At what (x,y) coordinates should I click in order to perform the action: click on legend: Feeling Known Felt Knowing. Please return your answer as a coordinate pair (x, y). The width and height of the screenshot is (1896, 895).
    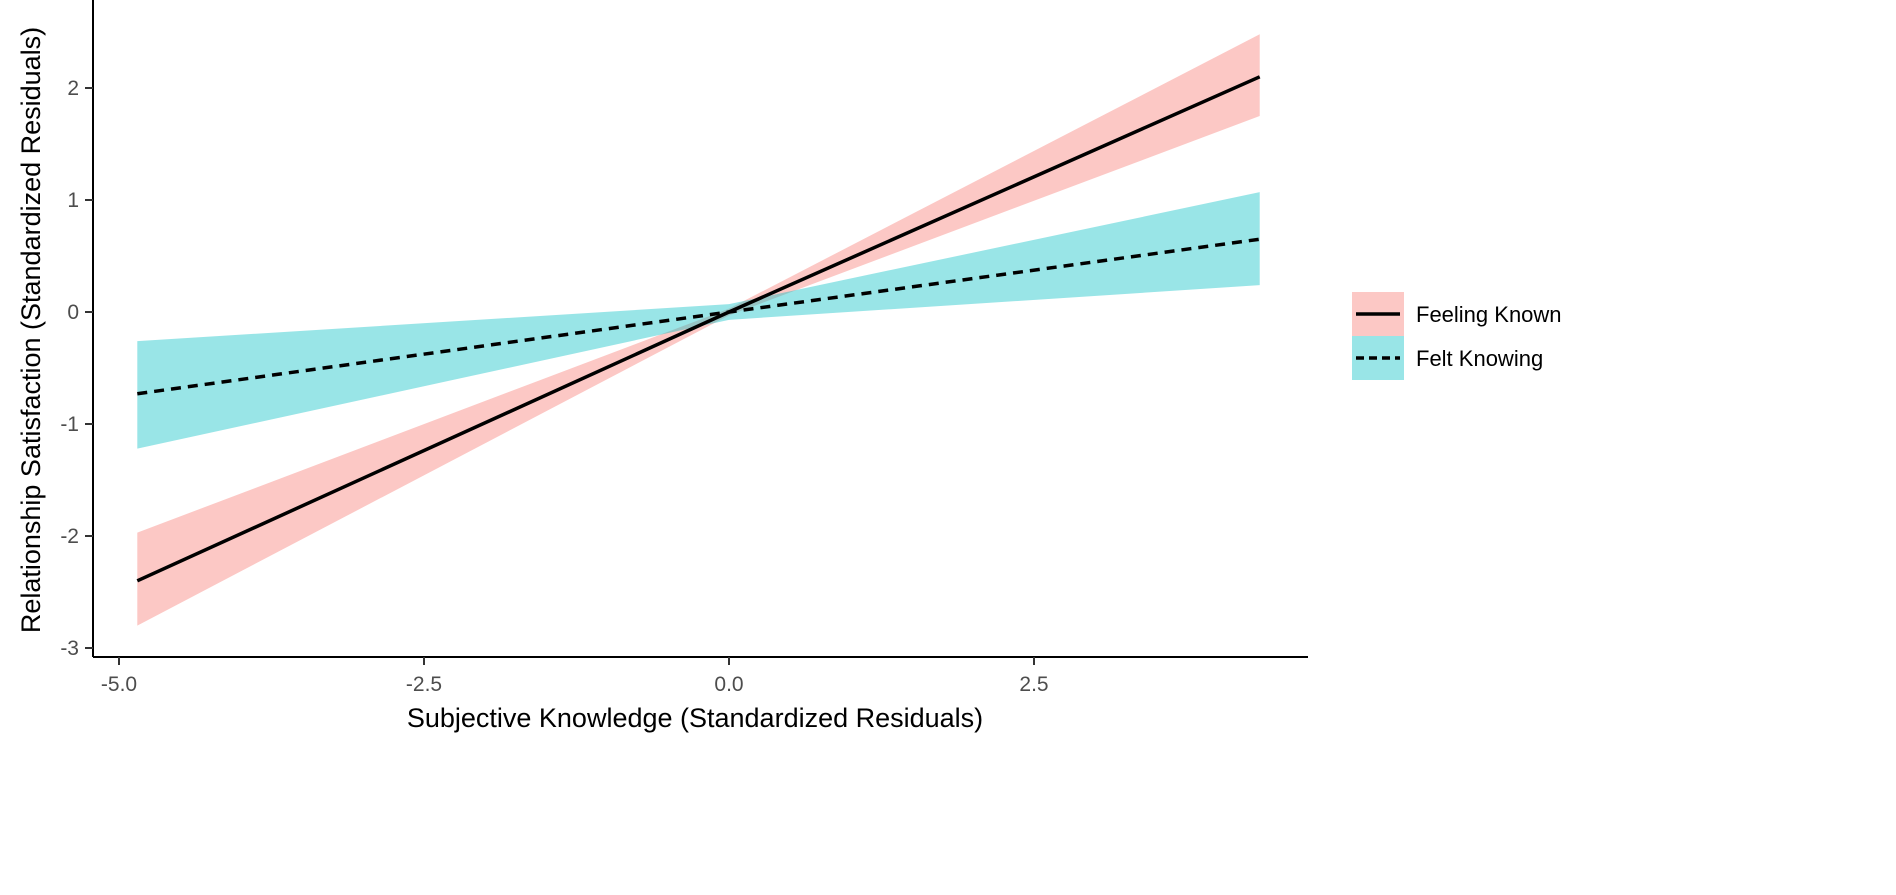
    Looking at the image, I should click on (1457, 336).